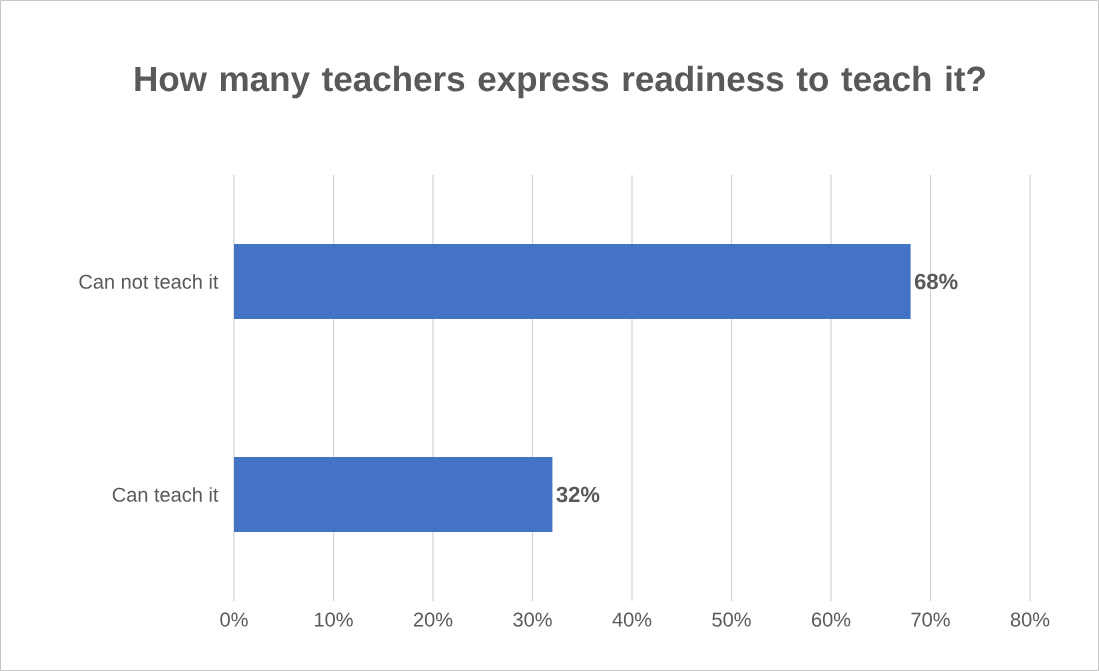 Image resolution: width=1099 pixels, height=671 pixels. I want to click on x-tick-label: 0%, so click(234, 619).